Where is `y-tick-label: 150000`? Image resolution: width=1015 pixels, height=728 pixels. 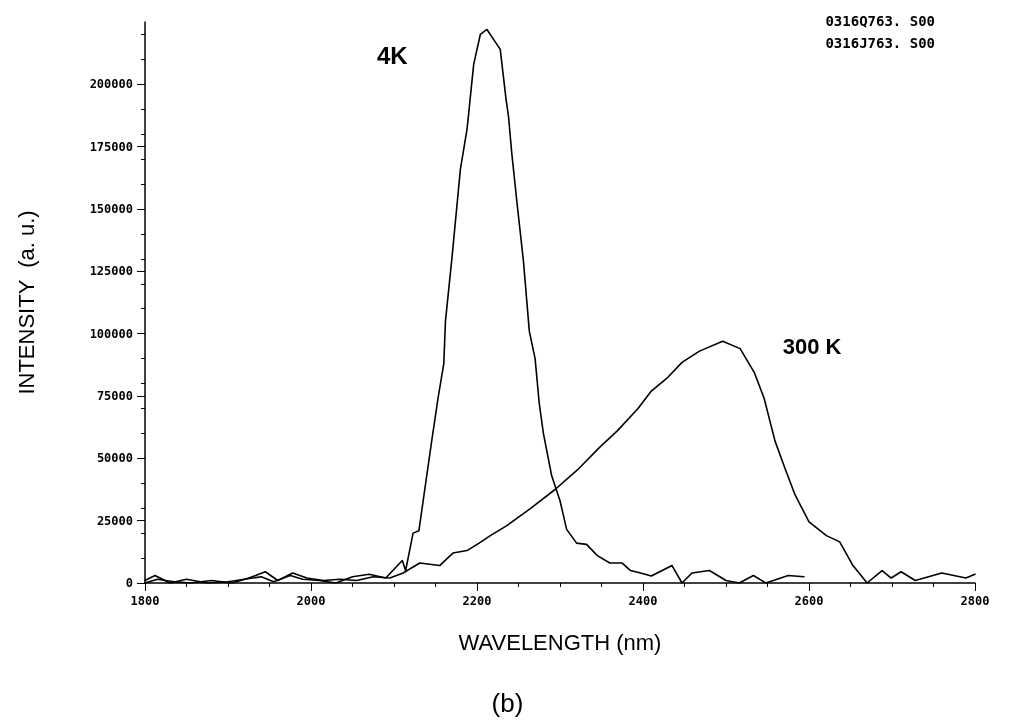 y-tick-label: 150000 is located at coordinates (111, 209).